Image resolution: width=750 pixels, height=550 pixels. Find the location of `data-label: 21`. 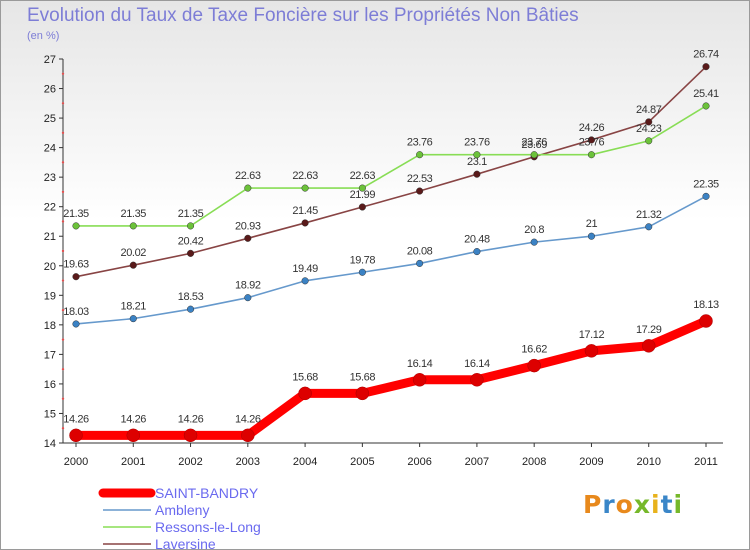

data-label: 21 is located at coordinates (592, 224).